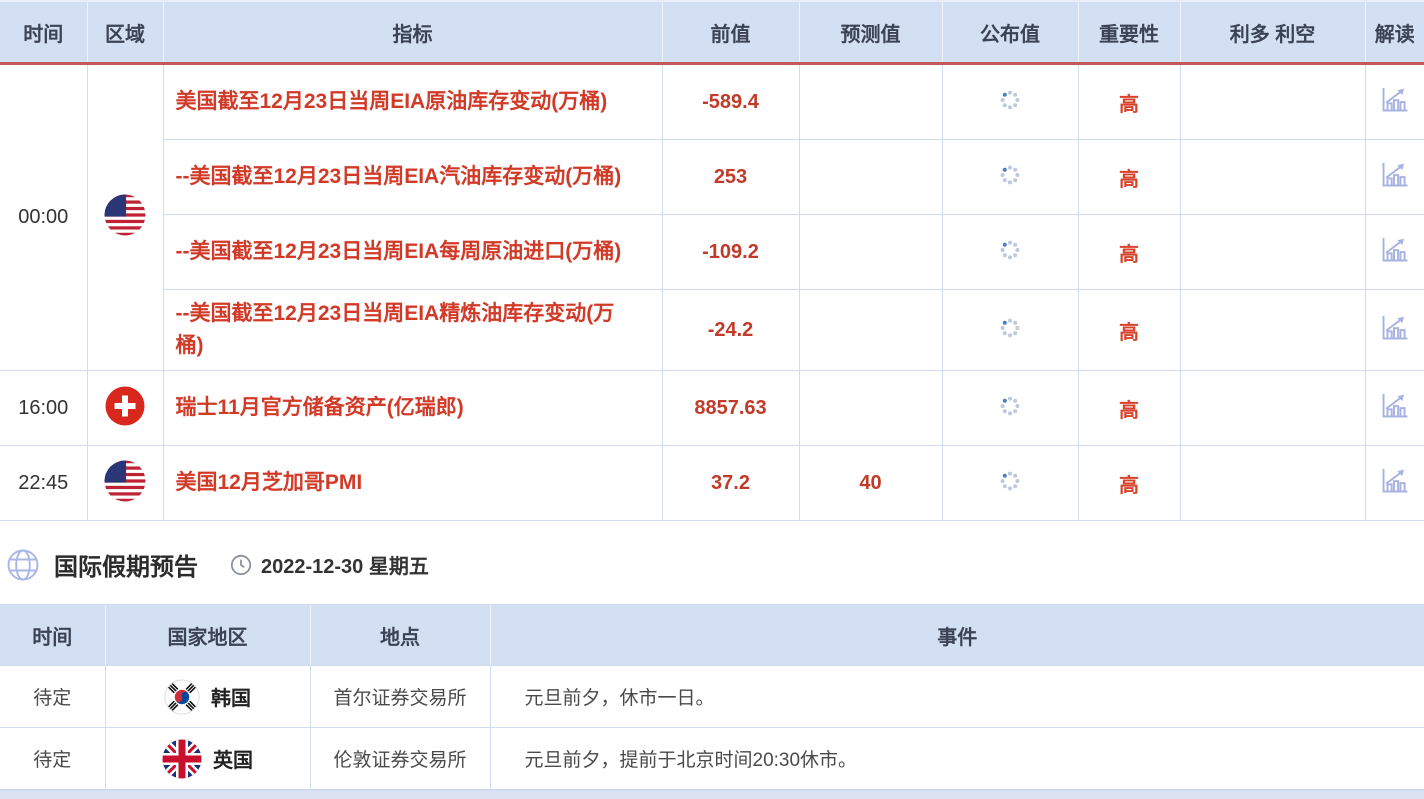 The width and height of the screenshot is (1424, 799). What do you see at coordinates (730, 252) in the screenshot?
I see `previous-value-cell: -109.2` at bounding box center [730, 252].